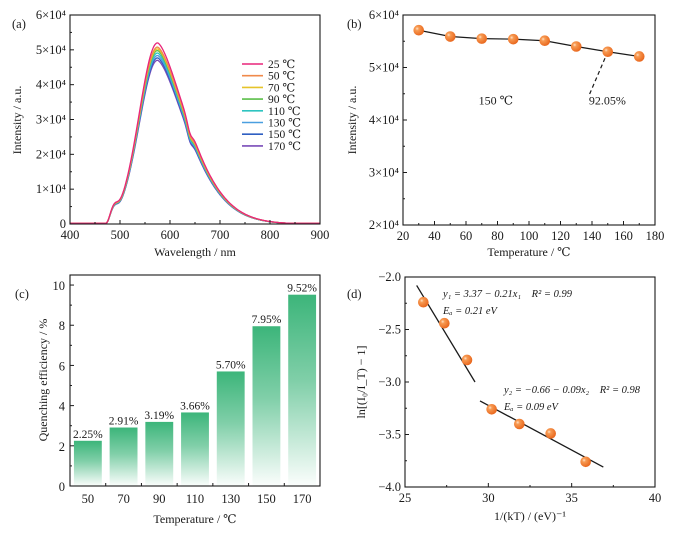  Describe the element at coordinates (195, 133) in the screenshot. I see `series-line-25c` at that location.